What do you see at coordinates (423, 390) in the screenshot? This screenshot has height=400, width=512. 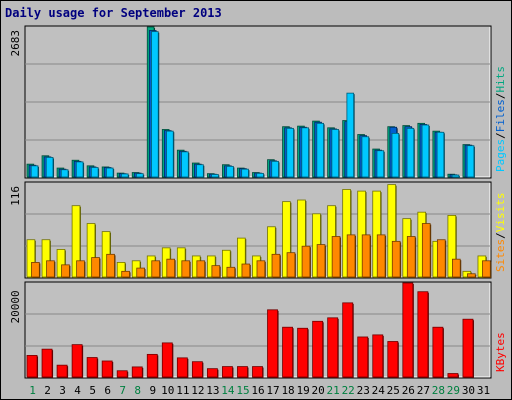 I see `day-label-27: 27` at bounding box center [423, 390].